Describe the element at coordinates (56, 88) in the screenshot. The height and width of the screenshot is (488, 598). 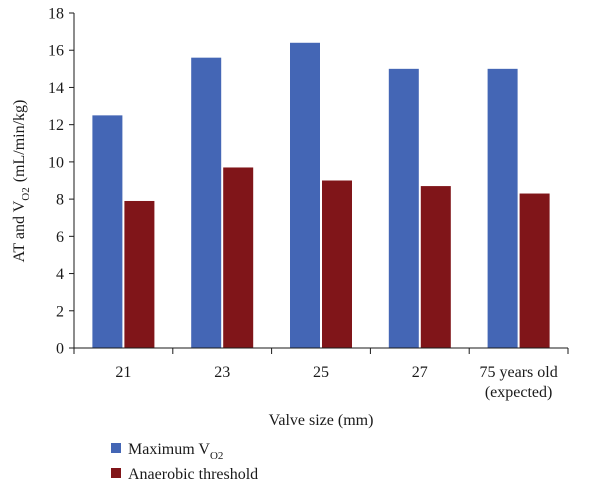
I see `y-tick-label-14: 14` at that location.